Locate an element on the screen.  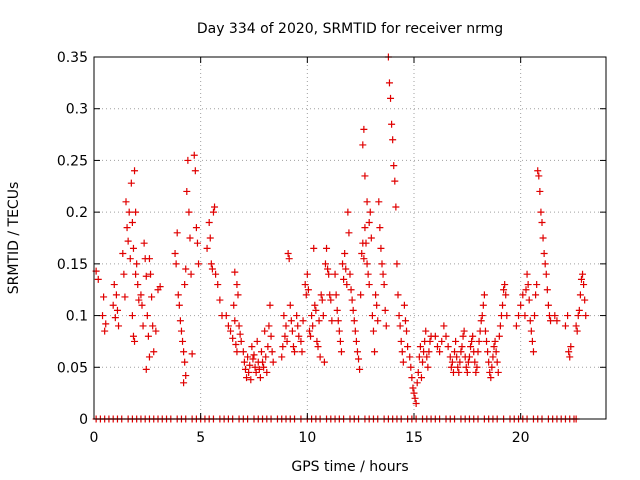
y-tick-label: 0.3 is located at coordinates (77, 110).